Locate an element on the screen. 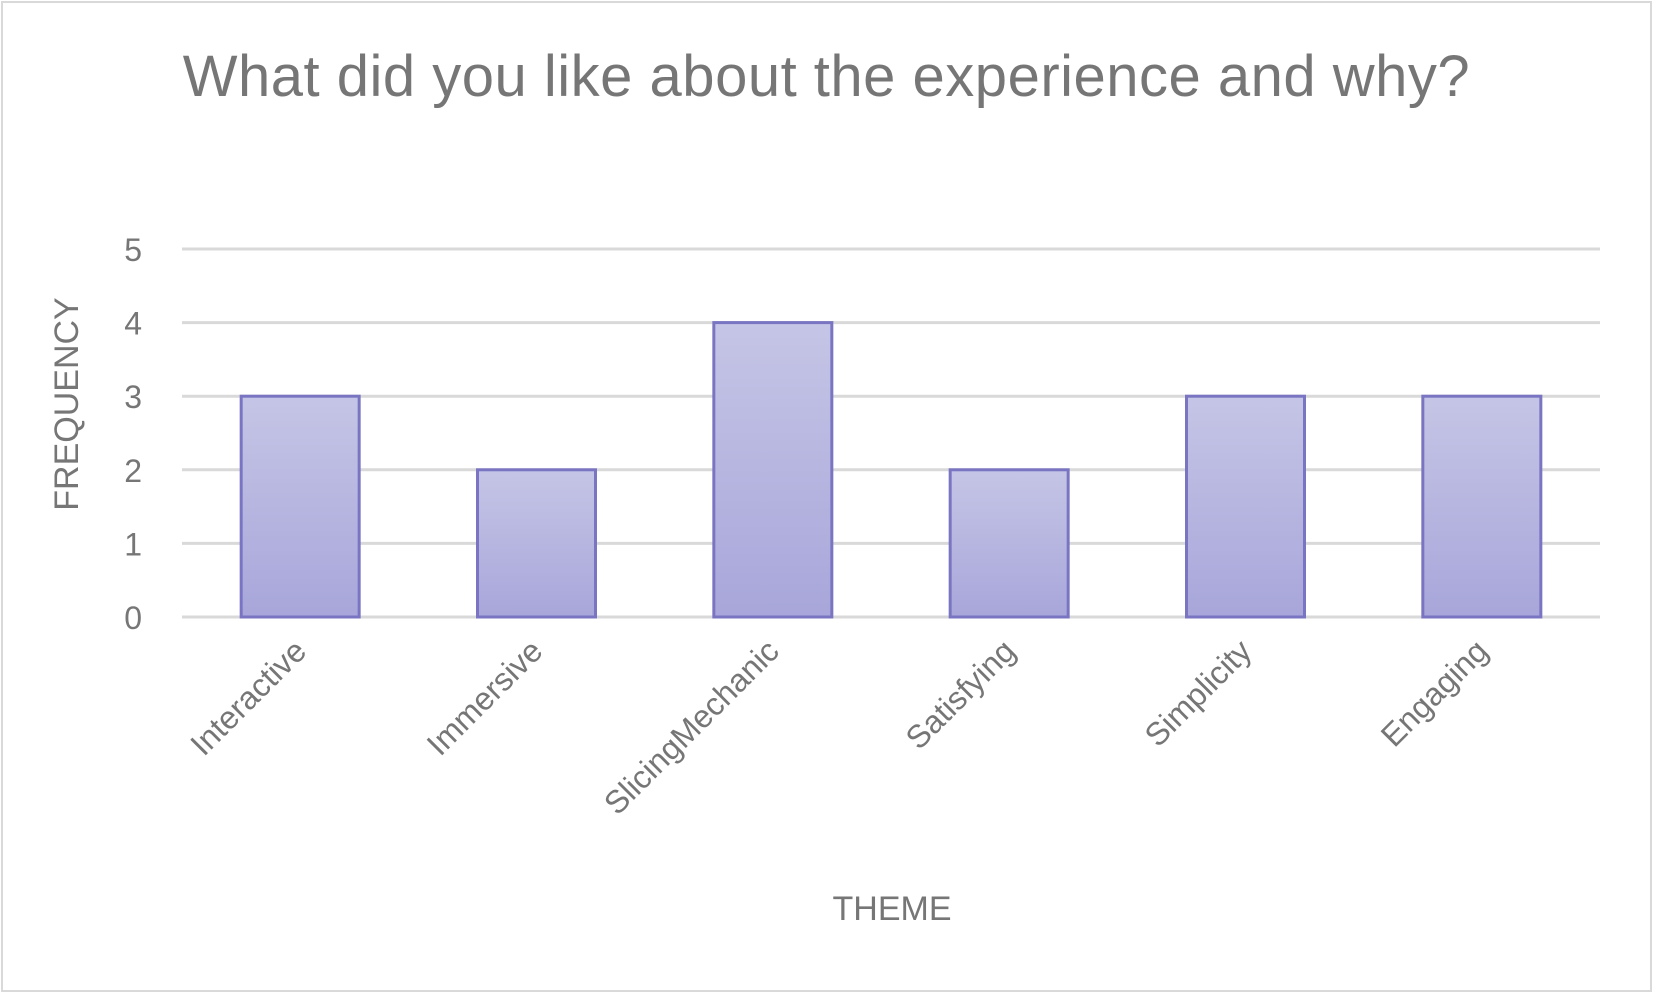 This screenshot has height=993, width=1653. x-tick-label-simplicity: Simplicity is located at coordinates (1197, 692).